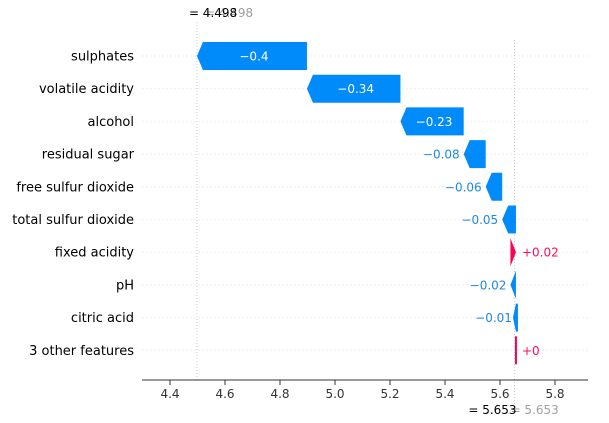 The width and height of the screenshot is (609, 423). What do you see at coordinates (441, 155) in the screenshot?
I see `bar-value-label: −0.08` at bounding box center [441, 155].